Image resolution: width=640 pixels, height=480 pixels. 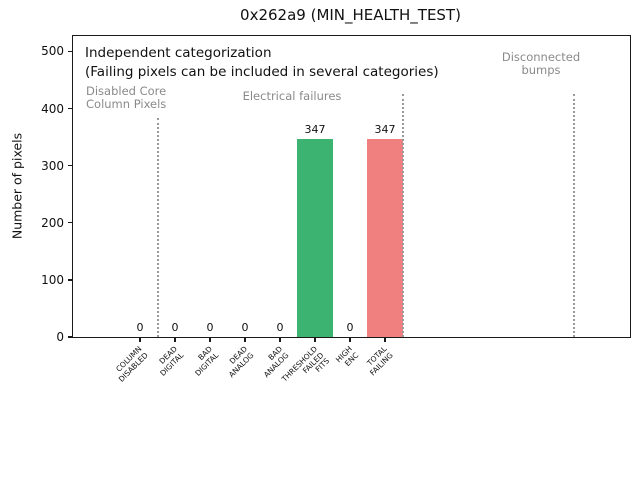 What do you see at coordinates (541, 63) in the screenshot?
I see `annotation-region-disconnected-bumps: Disconnected bumps` at bounding box center [541, 63].